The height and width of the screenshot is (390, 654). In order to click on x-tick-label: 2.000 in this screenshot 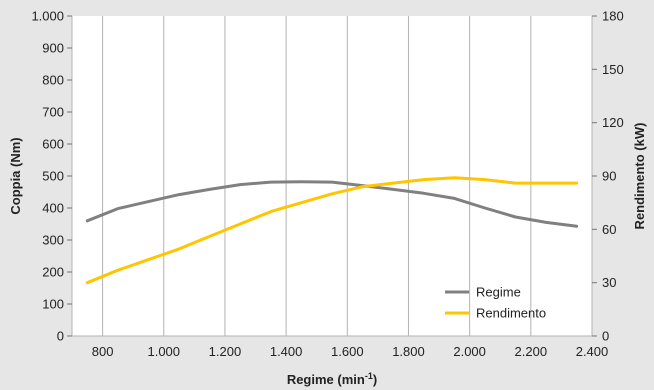, I will do `click(469, 351)`.